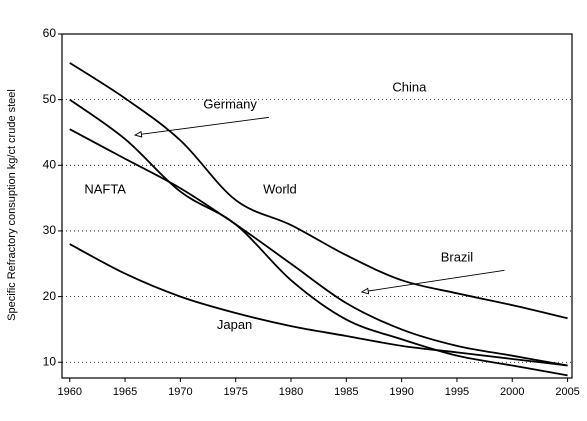  What do you see at coordinates (125, 392) in the screenshot?
I see `x-tick-label: 1965` at bounding box center [125, 392].